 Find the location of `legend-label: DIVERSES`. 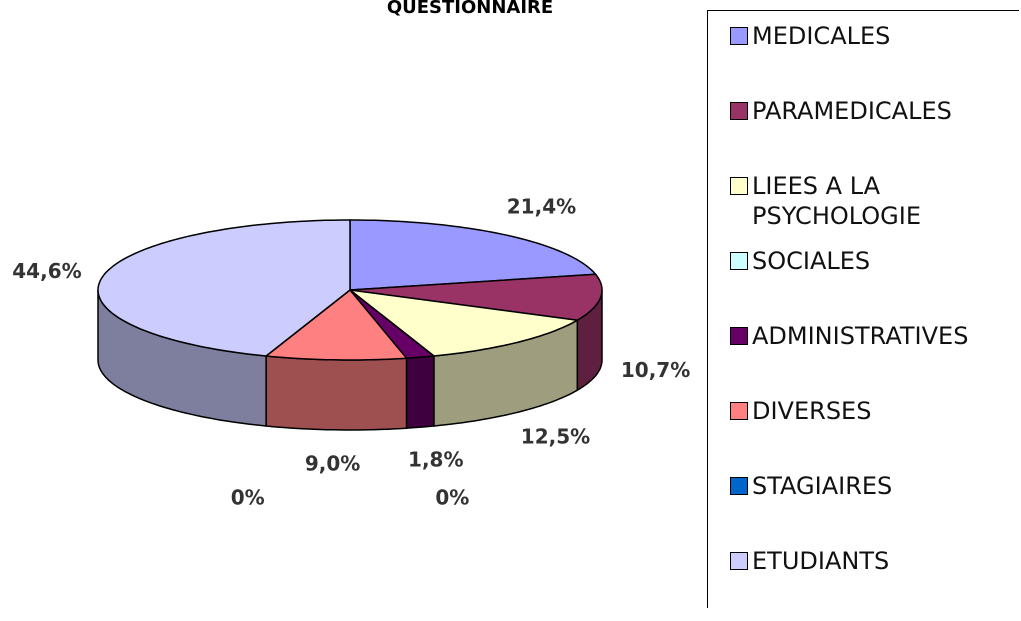

legend-label: DIVERSES is located at coordinates (812, 411).